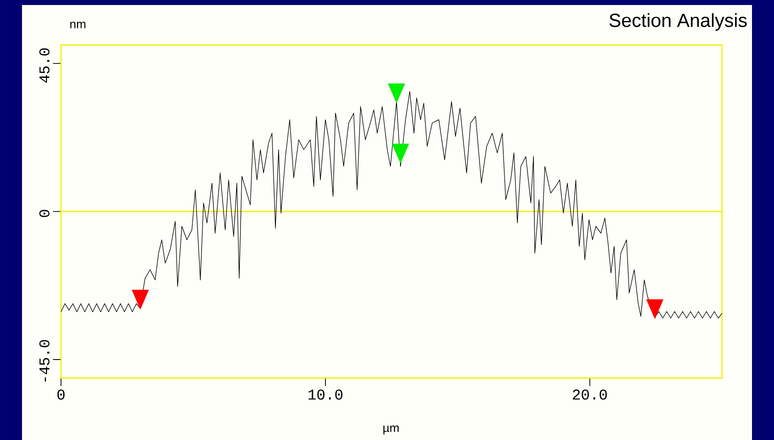  Describe the element at coordinates (44, 65) in the screenshot. I see `y-tick-label: 45.0` at that location.